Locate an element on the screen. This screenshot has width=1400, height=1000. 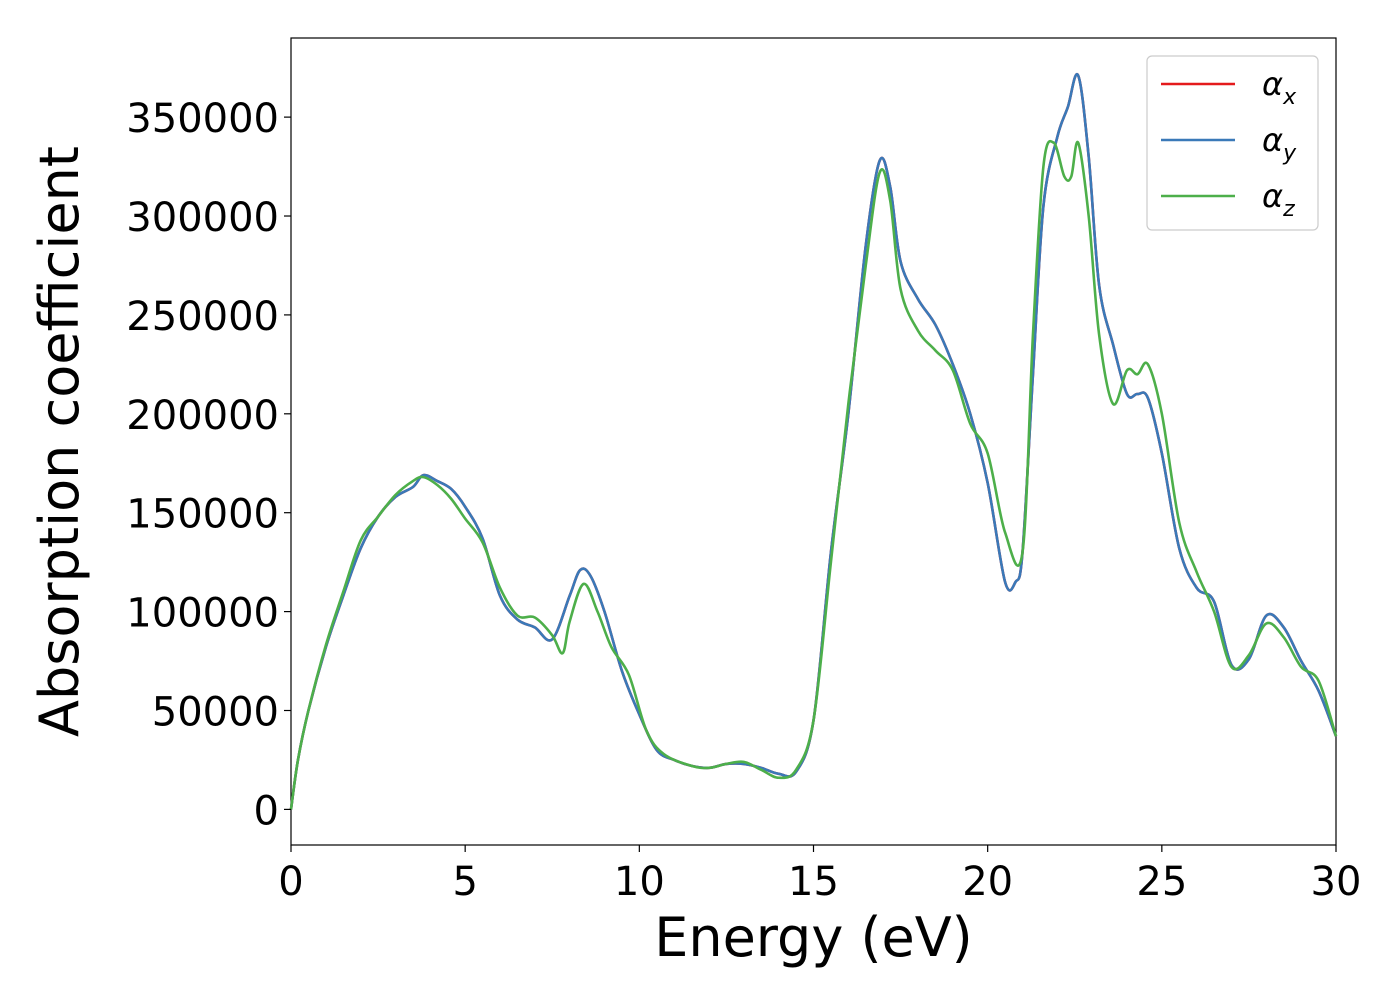
x-axis-title: Energy (eV) is located at coordinates (813, 937).